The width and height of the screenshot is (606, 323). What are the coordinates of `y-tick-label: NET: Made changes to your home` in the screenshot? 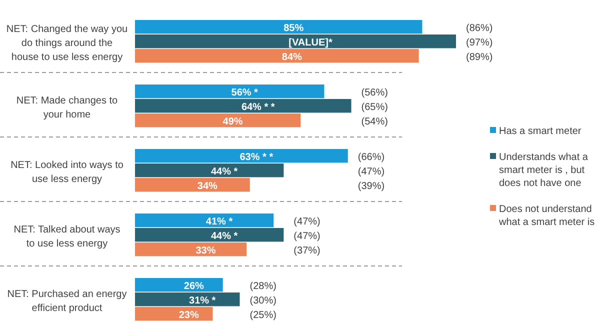 It's located at (67, 107).